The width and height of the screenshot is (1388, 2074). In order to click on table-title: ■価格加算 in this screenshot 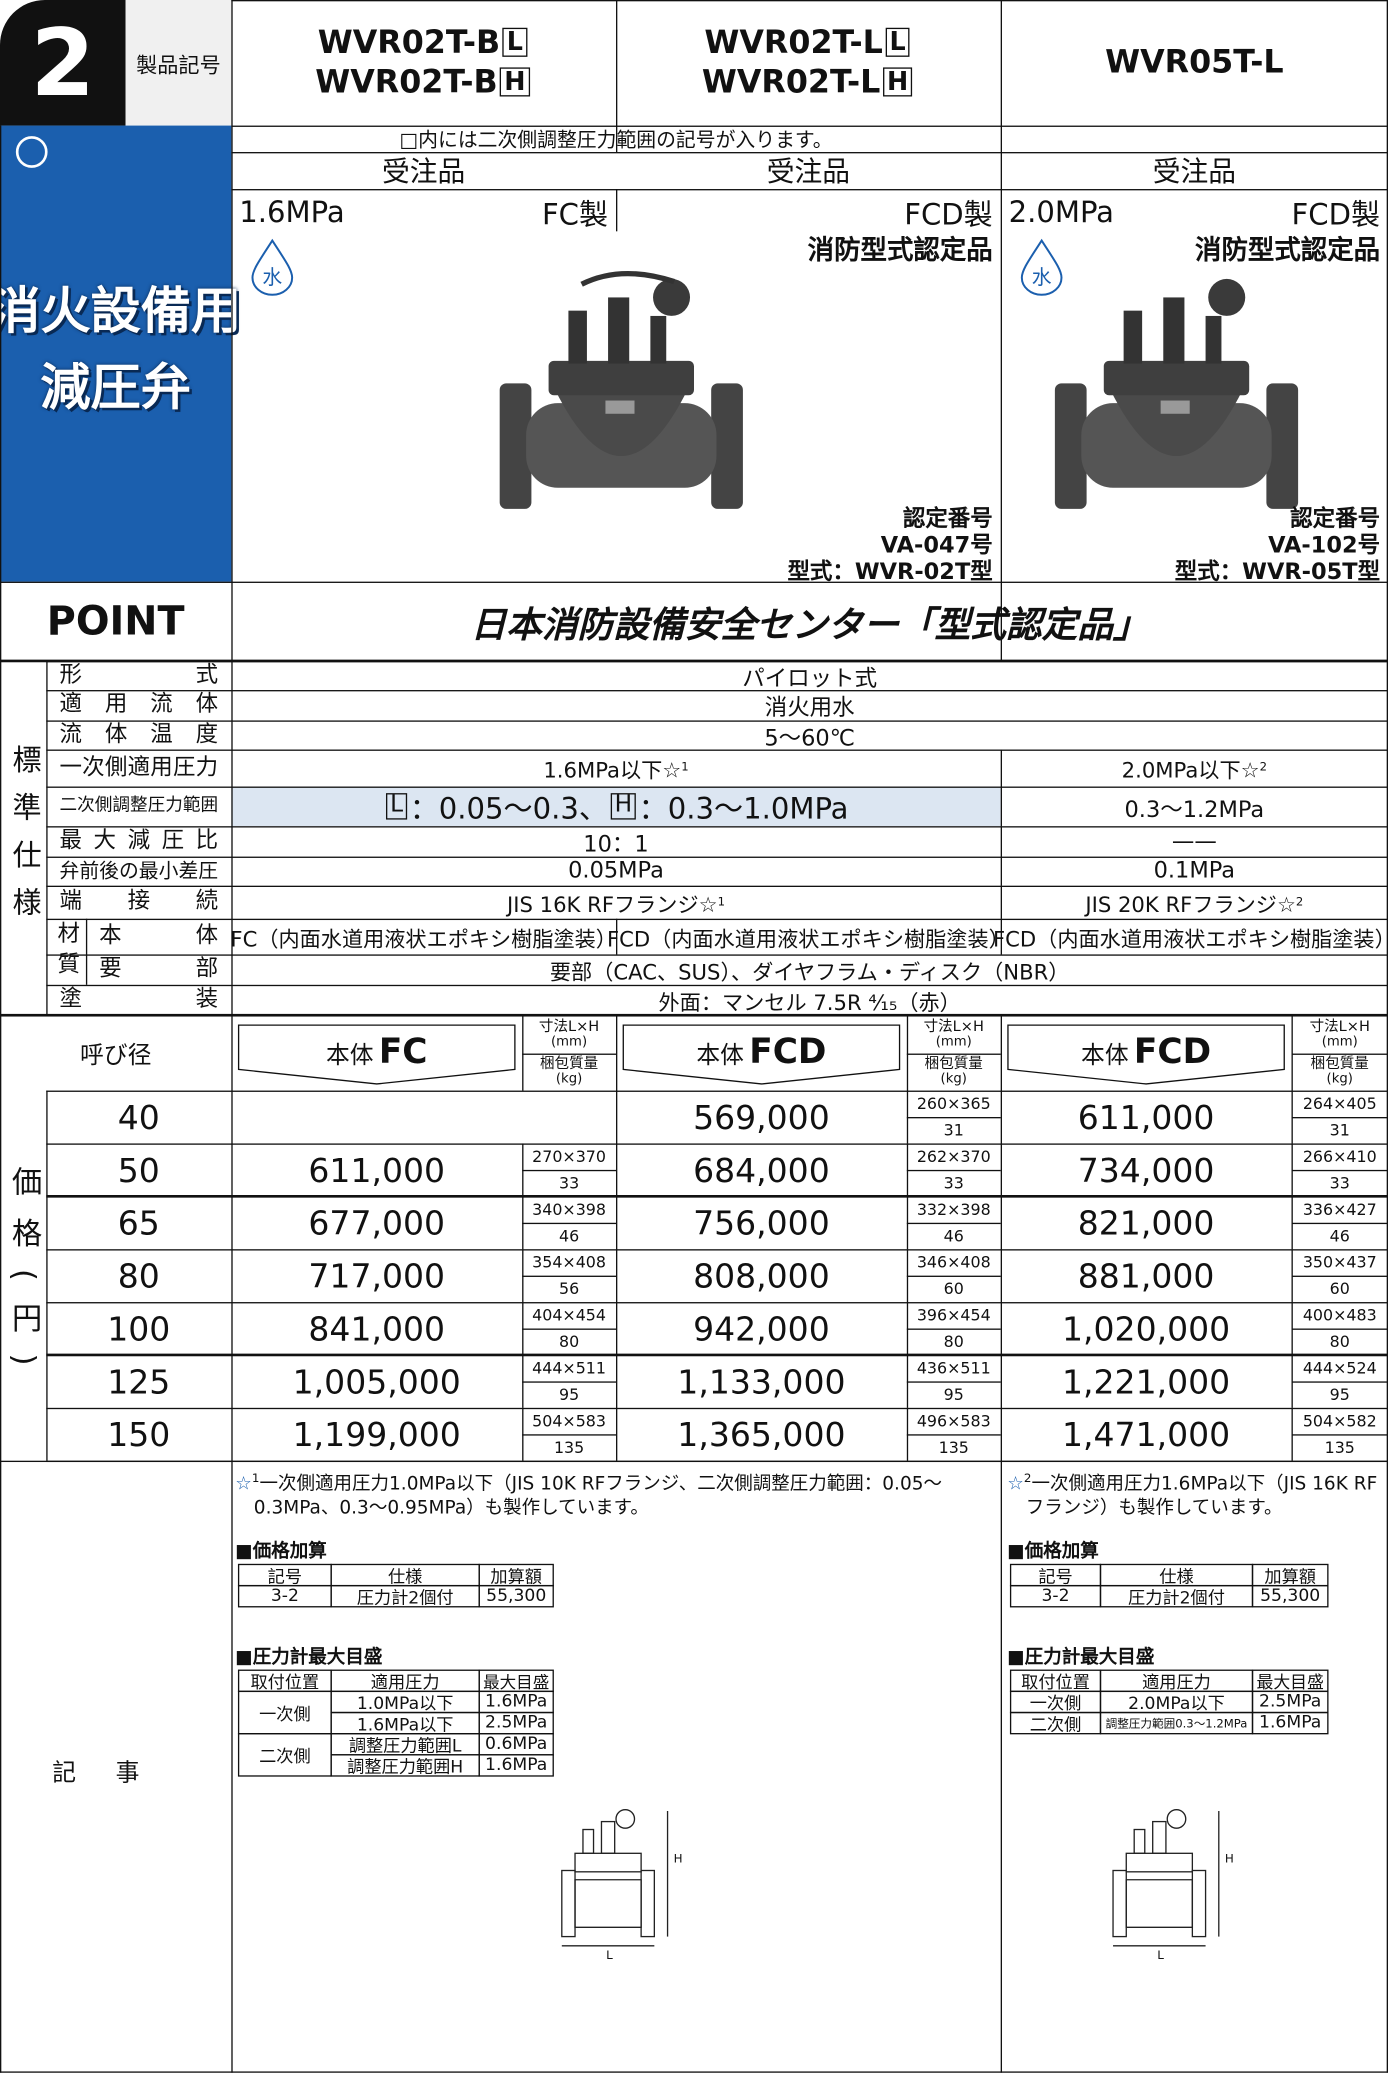, I will do `click(1053, 1552)`.